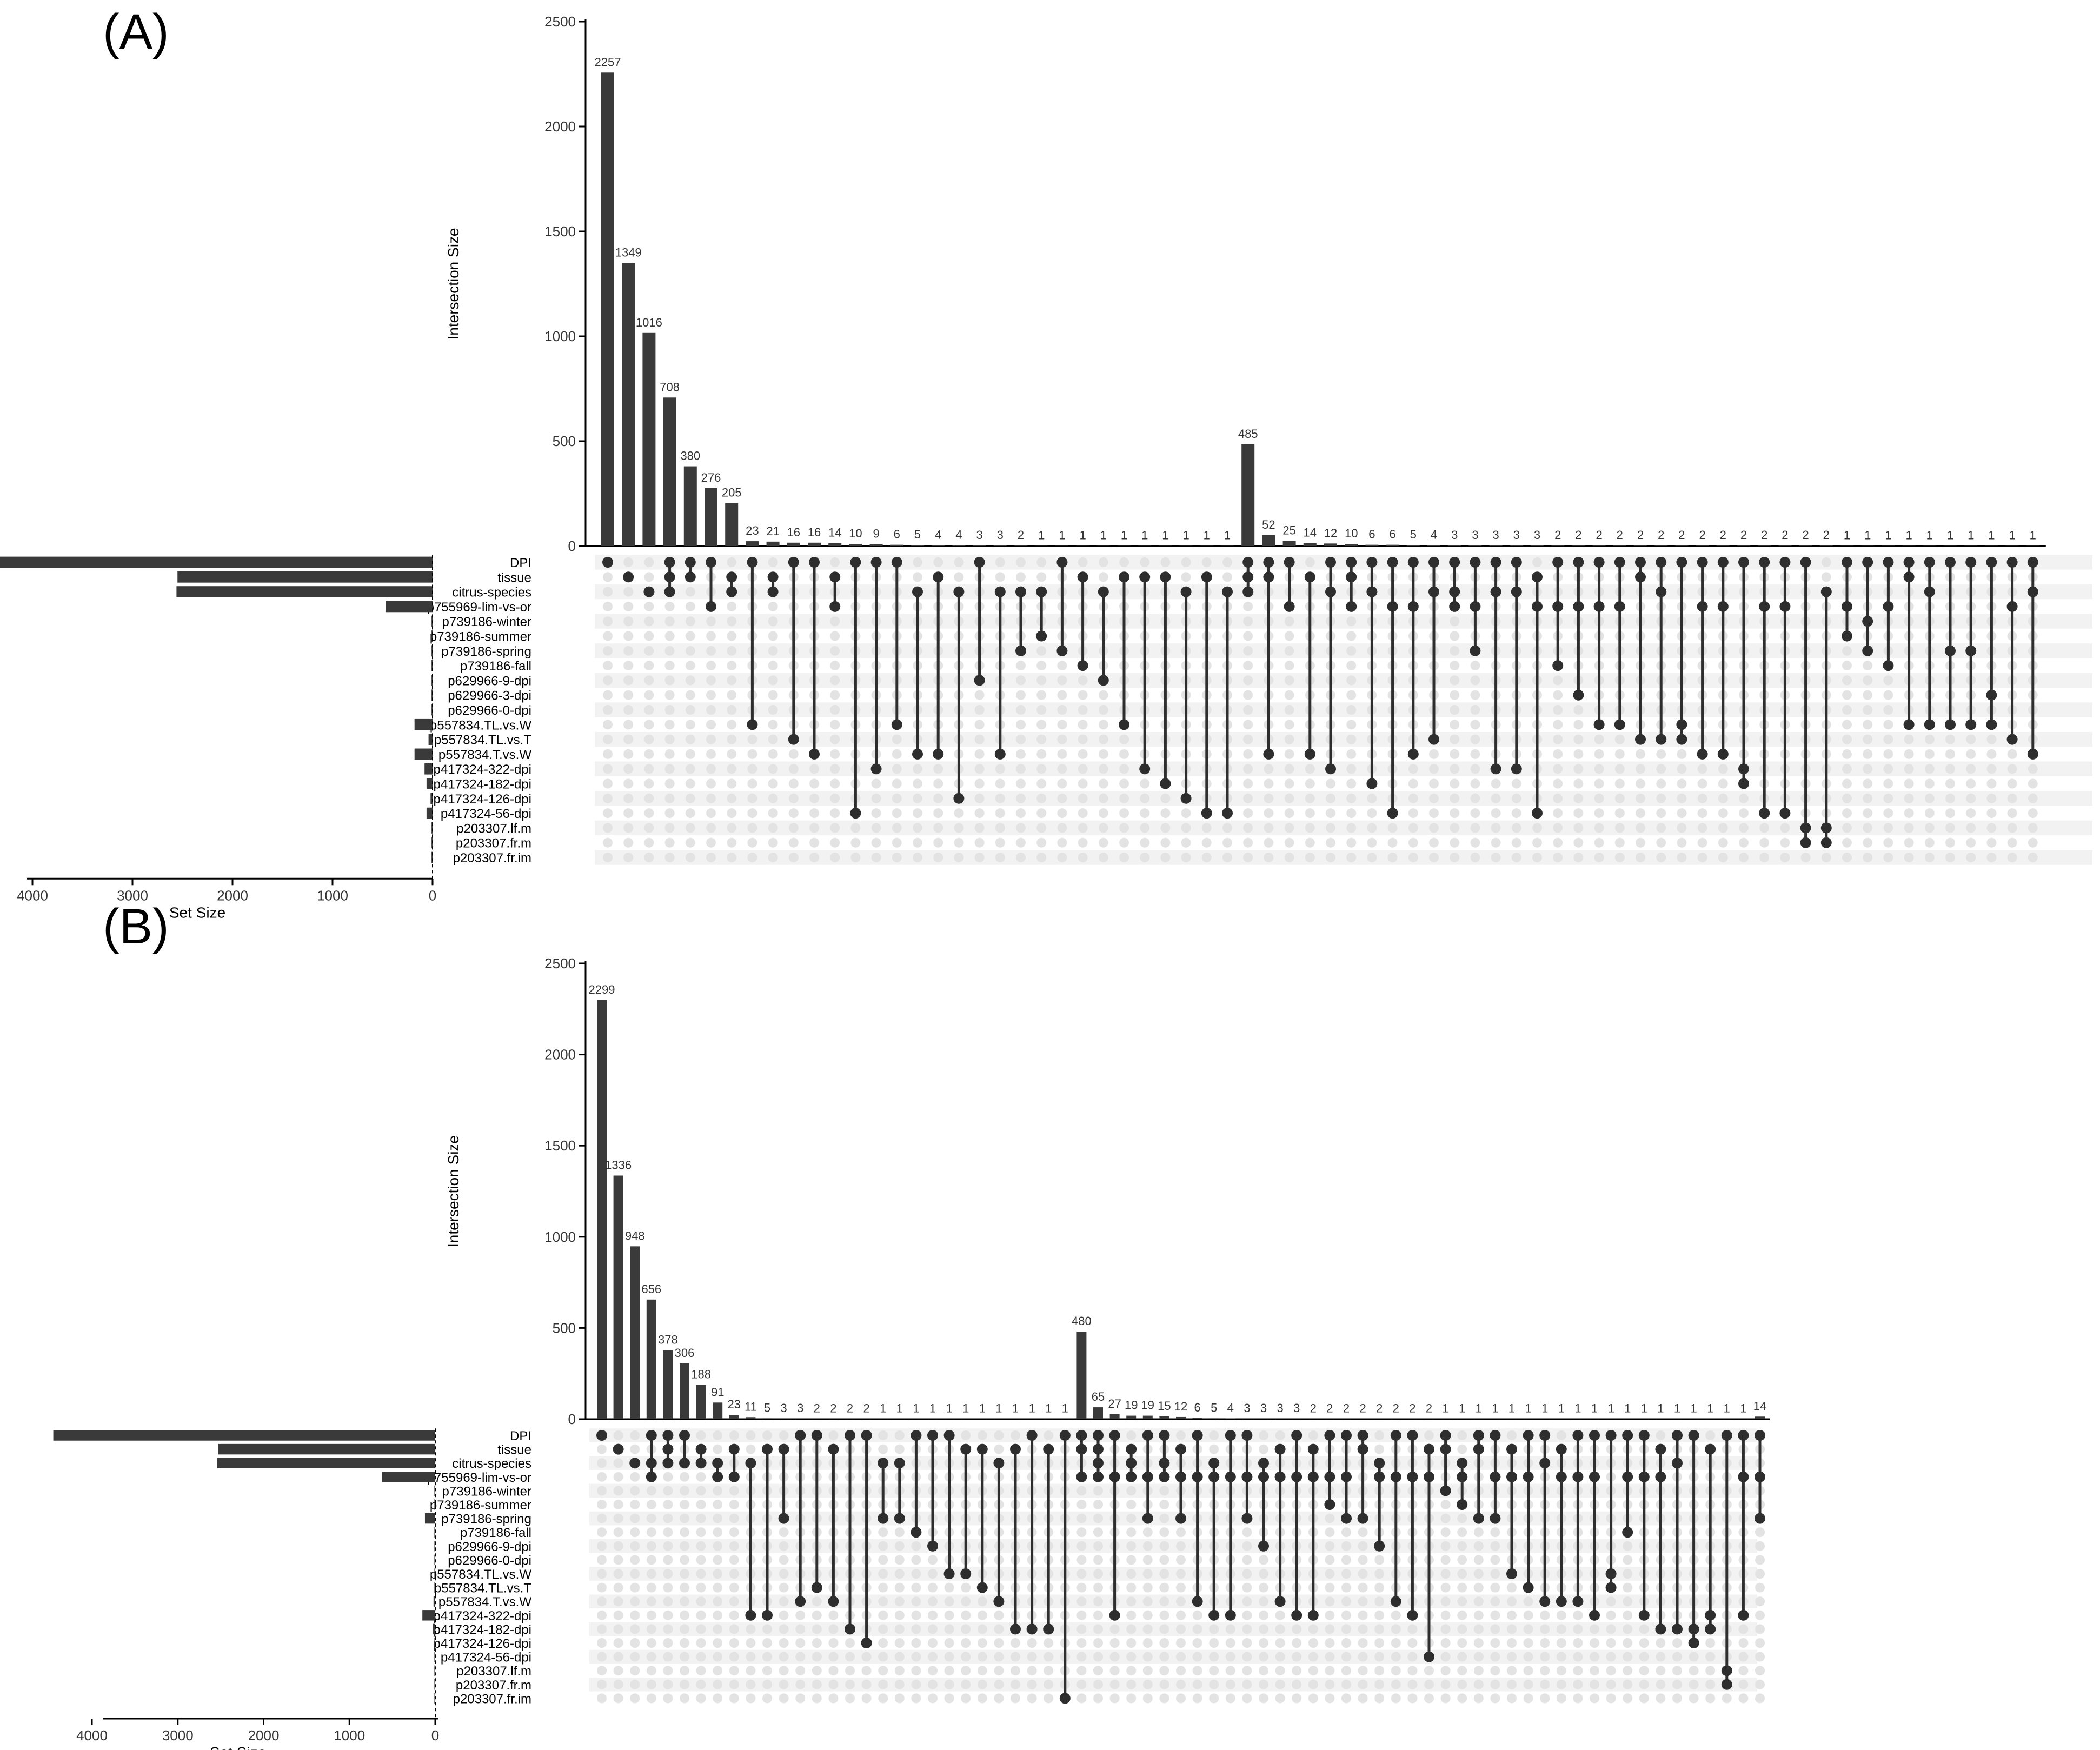 The image size is (2100, 1750). Describe the element at coordinates (572, 1419) in the screenshot. I see `y-tick-label: 0` at that location.